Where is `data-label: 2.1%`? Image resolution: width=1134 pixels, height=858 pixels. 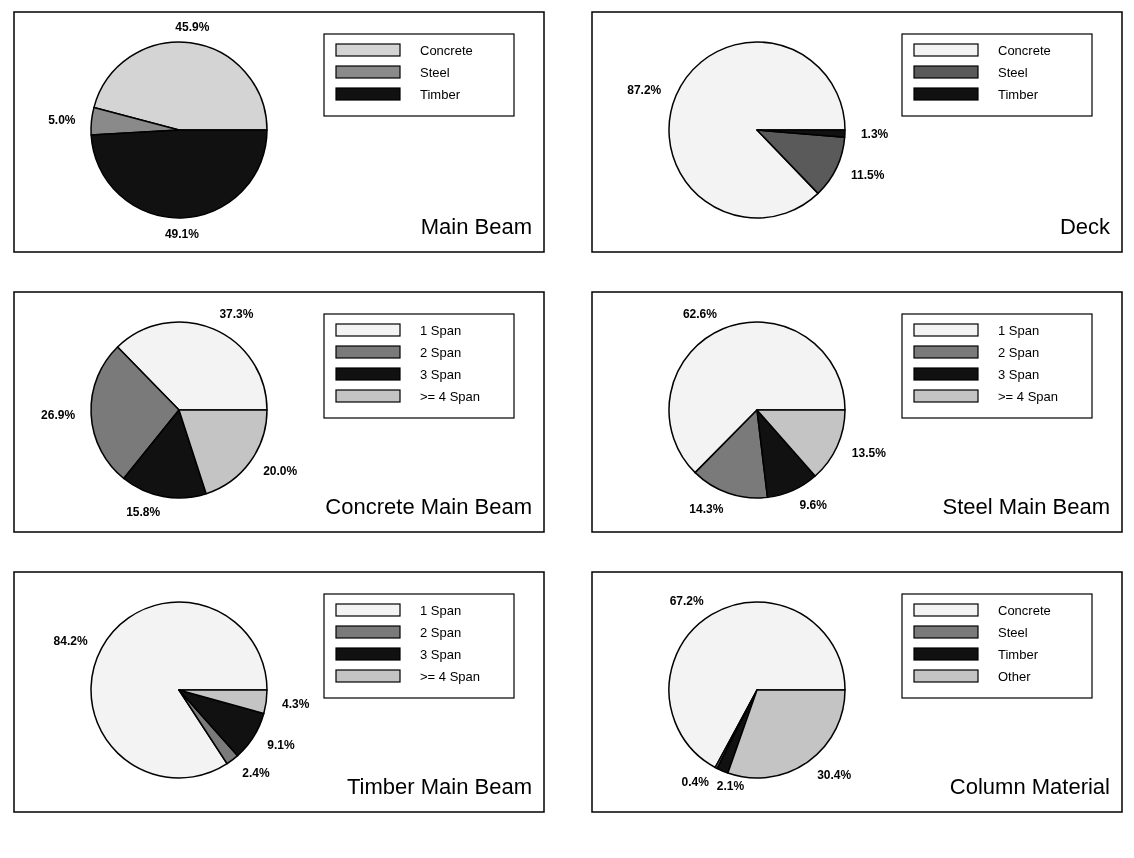
data-label: 2.1% is located at coordinates (730, 786).